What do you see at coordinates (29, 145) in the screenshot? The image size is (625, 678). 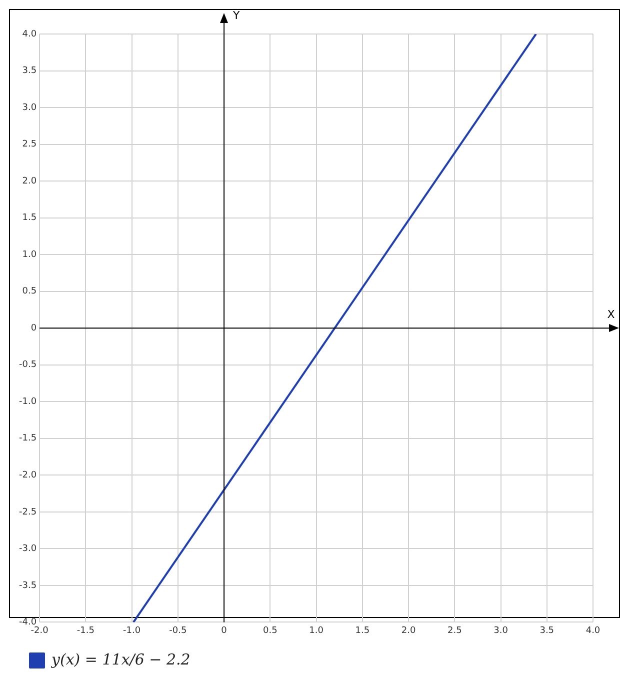 I see `y-tick-label: 2.5` at bounding box center [29, 145].